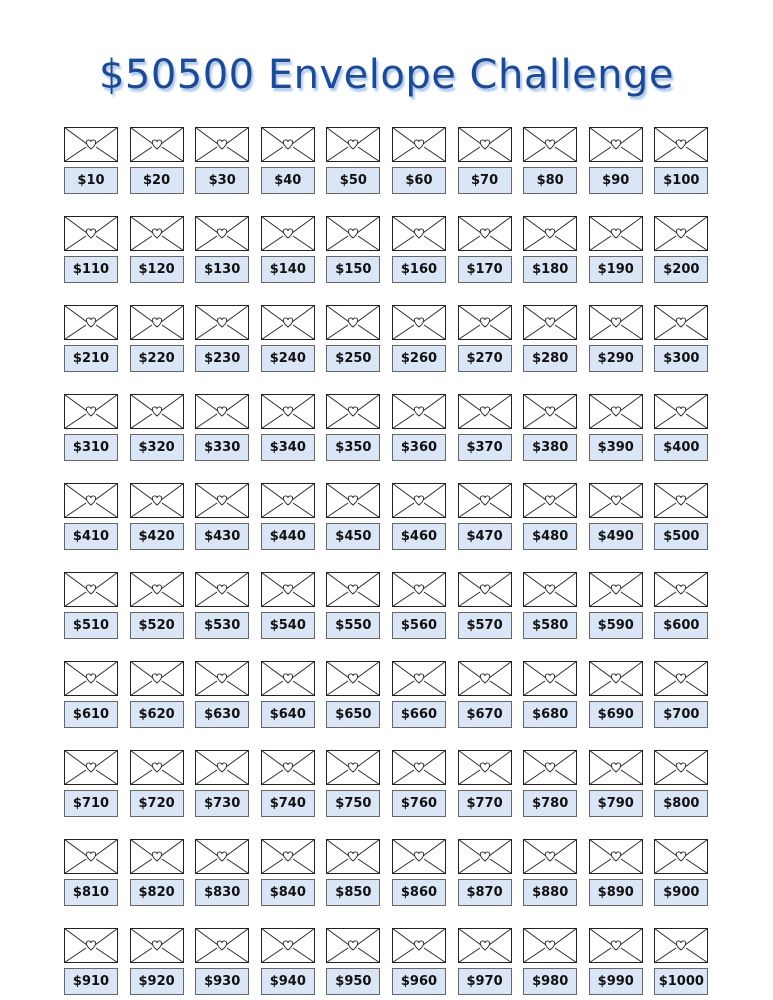  Describe the element at coordinates (287, 338) in the screenshot. I see `envelope-cell: $240` at that location.